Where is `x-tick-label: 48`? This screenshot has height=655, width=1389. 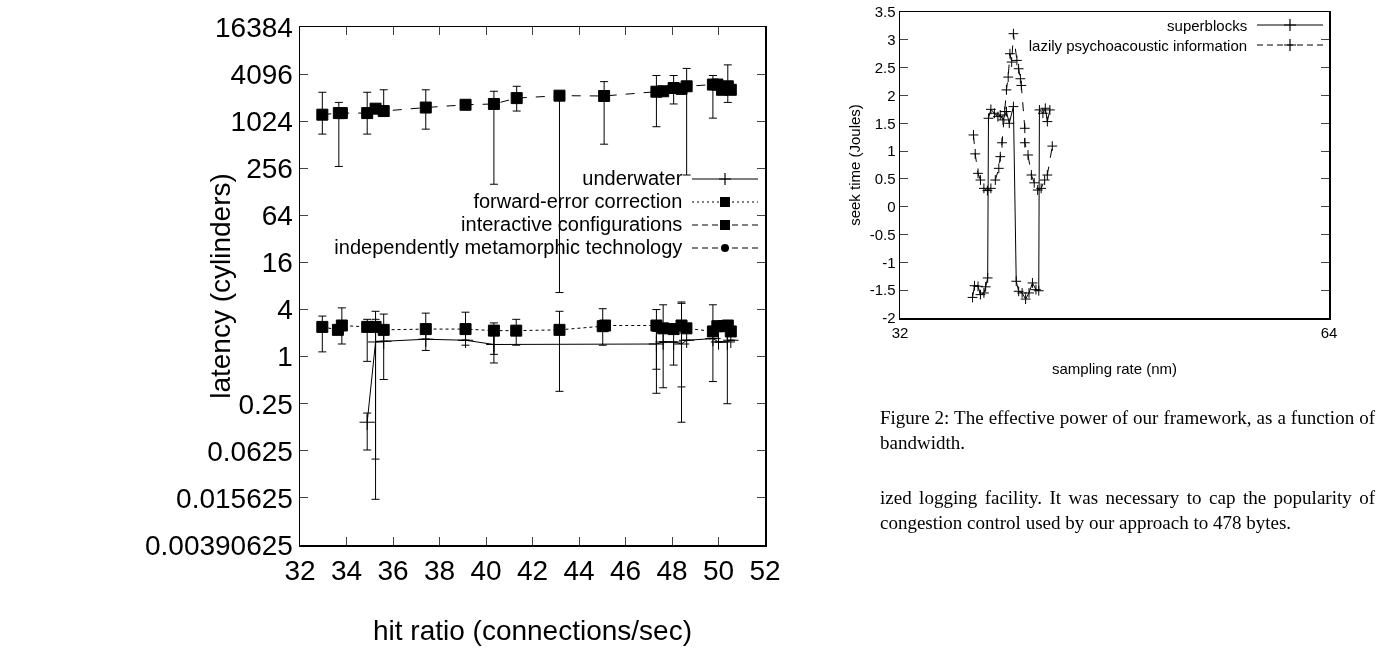 x-tick-label: 48 is located at coordinates (672, 571).